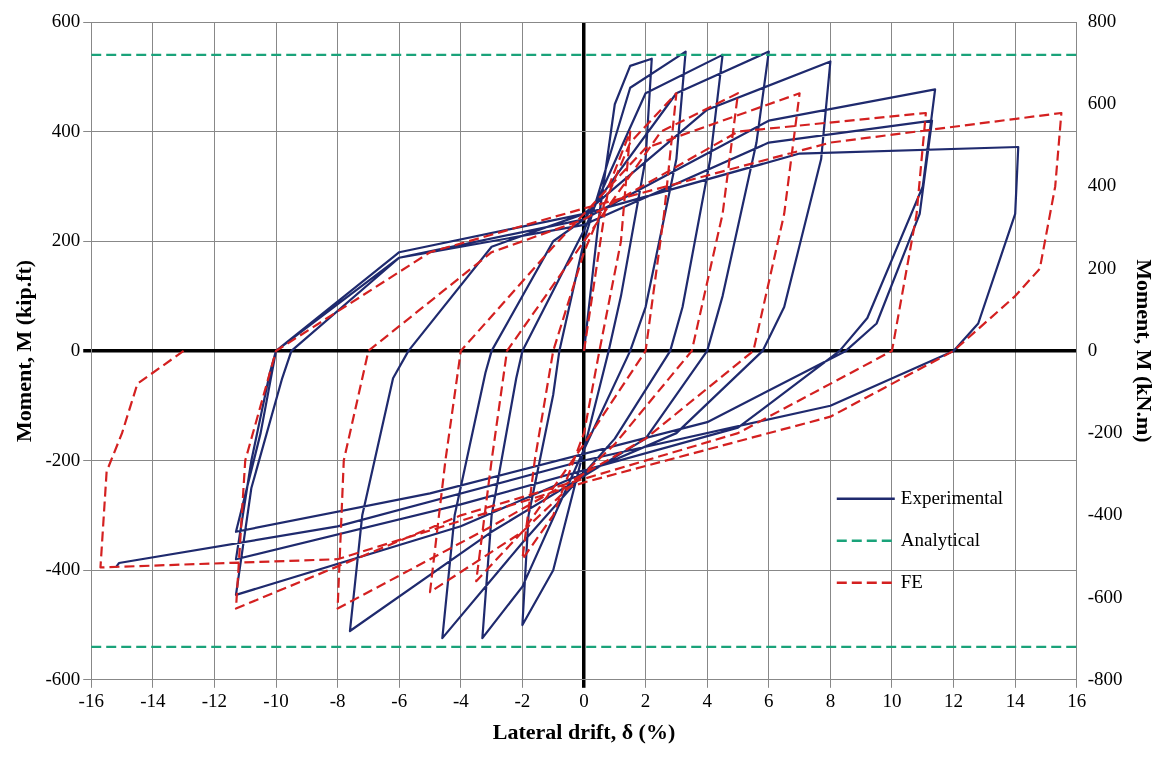  What do you see at coordinates (66, 130) in the screenshot?
I see `y-tick-label: 400` at bounding box center [66, 130].